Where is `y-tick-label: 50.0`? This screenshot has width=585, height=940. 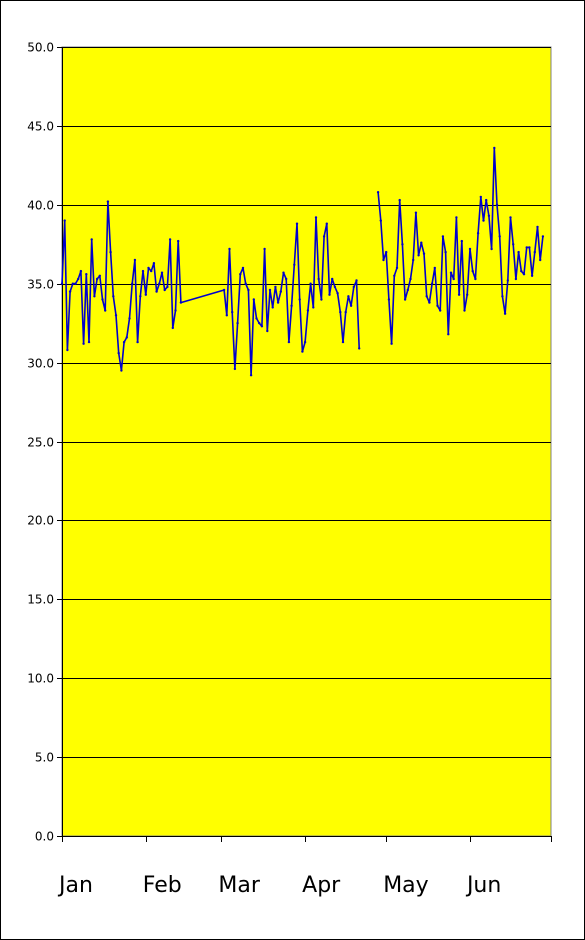
y-tick-label: 50.0 is located at coordinates (40, 48).